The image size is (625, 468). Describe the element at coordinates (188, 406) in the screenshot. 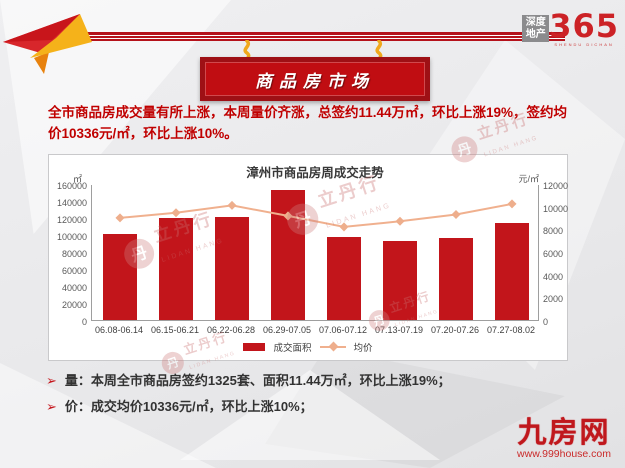

I see `bullet-text: 价：成交均价10336元/㎡，环比上涨10%；` at that location.